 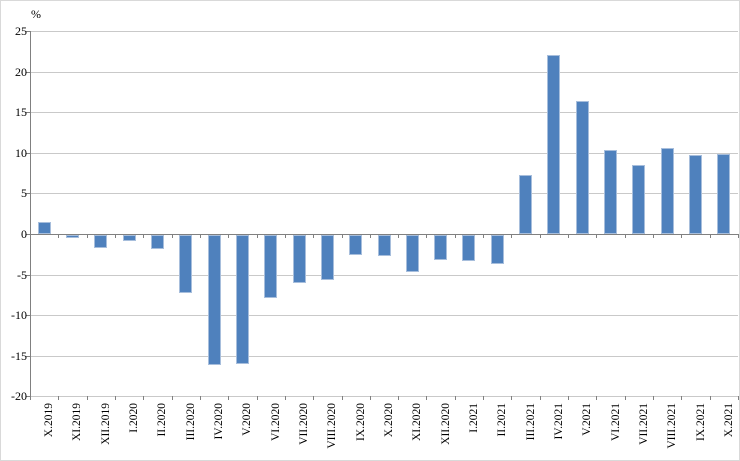 What do you see at coordinates (36, 14) in the screenshot?
I see `y-axis-unit-label: %` at bounding box center [36, 14].